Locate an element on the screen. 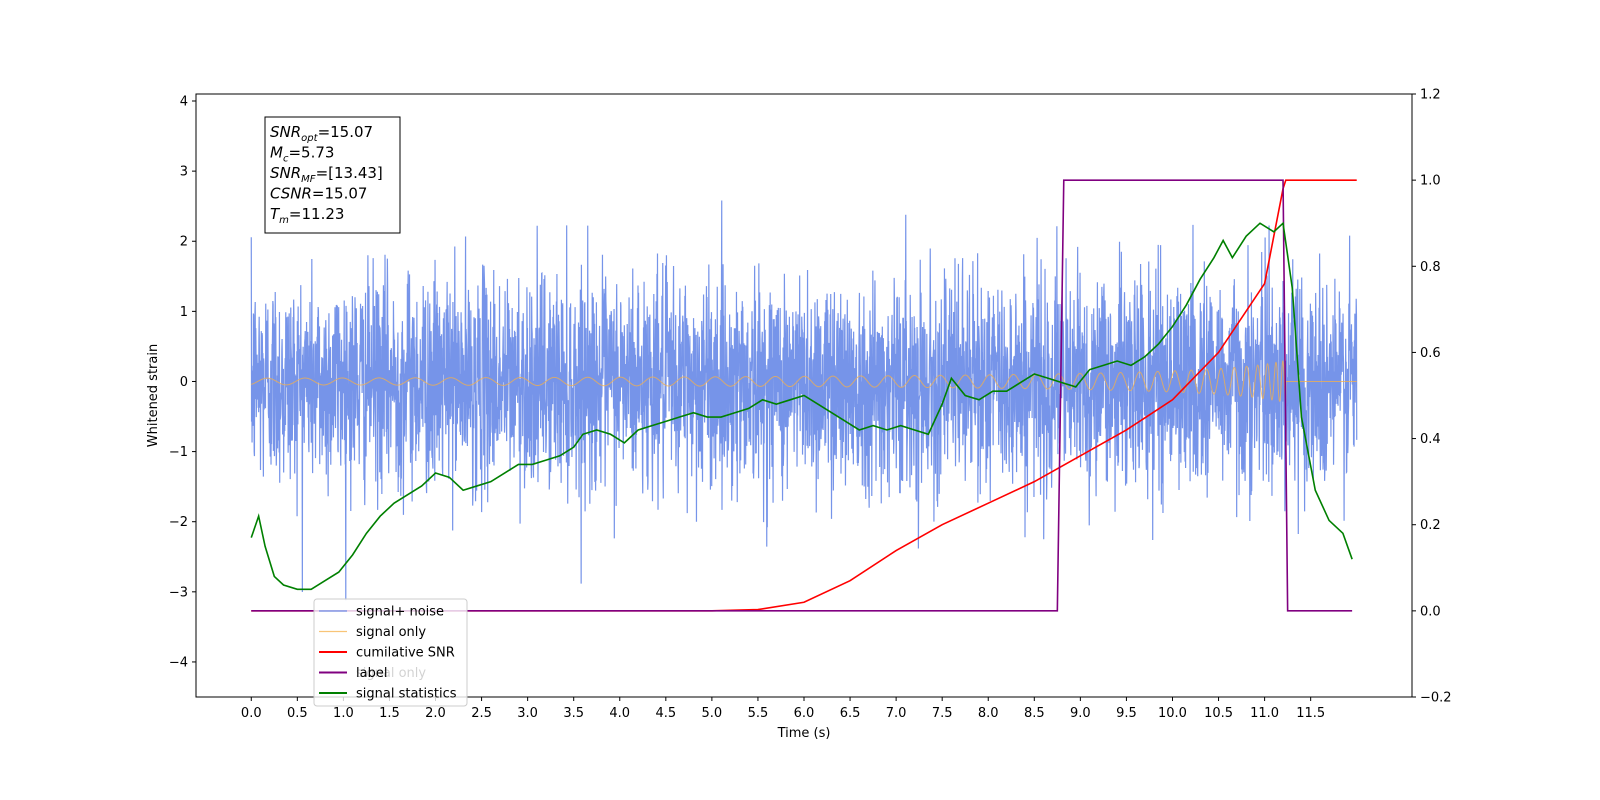 The image size is (1600, 800). x-tick-label: 8.5 is located at coordinates (1034, 713).